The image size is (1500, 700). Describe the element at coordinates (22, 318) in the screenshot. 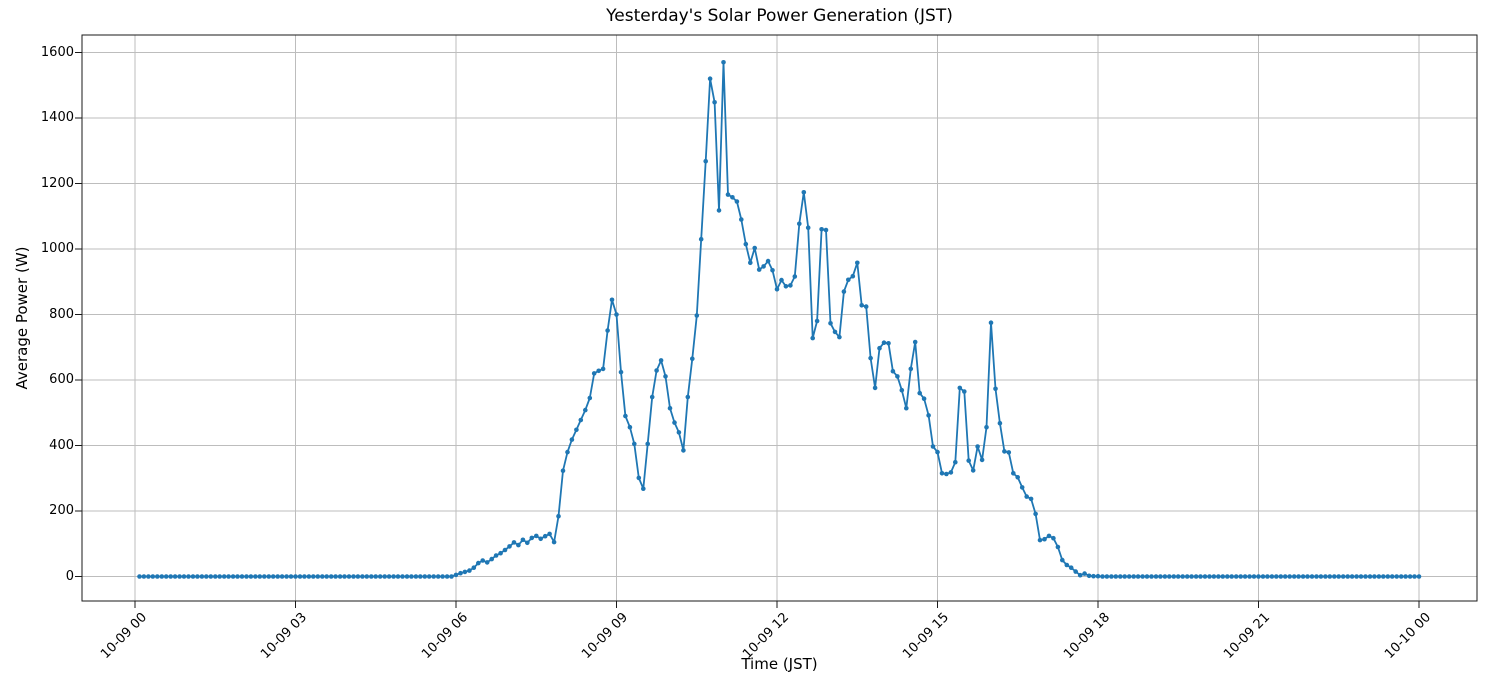

I see `y-axis-label: Average Power (W)` at that location.